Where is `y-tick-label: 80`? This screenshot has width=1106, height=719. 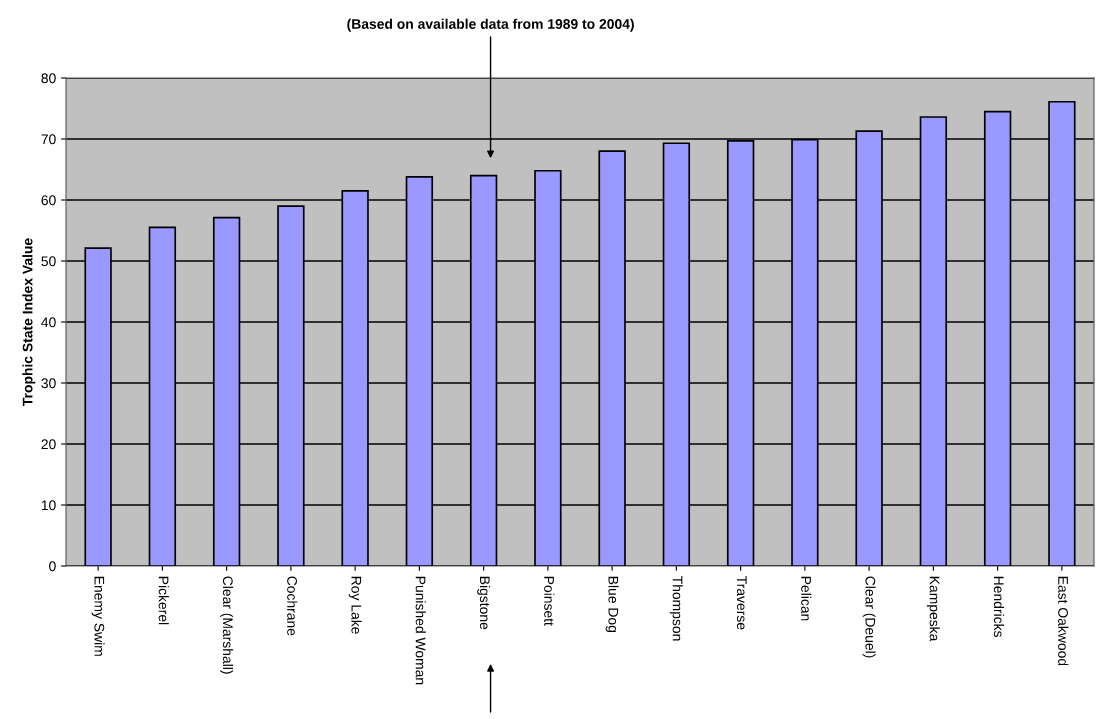 y-tick-label: 80 is located at coordinates (48, 78).